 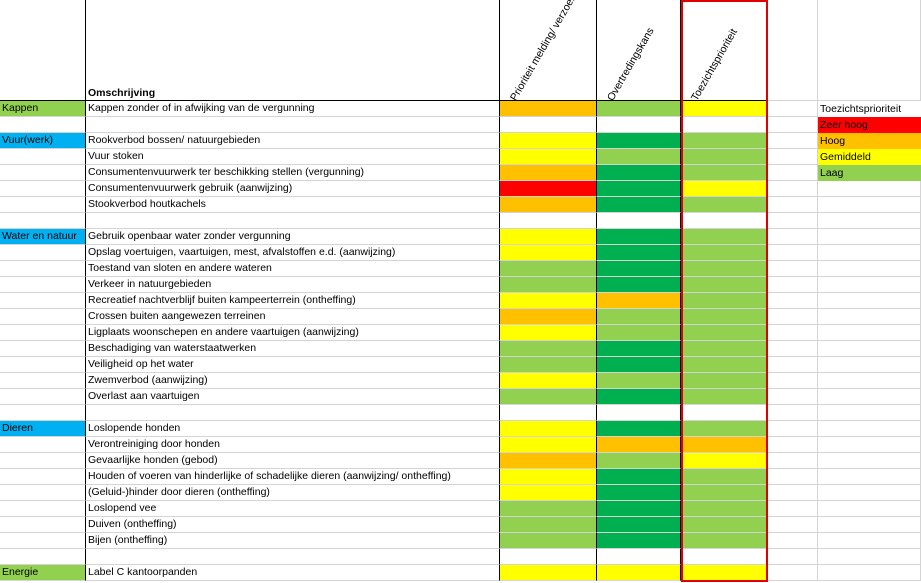 What do you see at coordinates (293, 285) in the screenshot?
I see `description-cell: Verkeer in natuurgebieden` at bounding box center [293, 285].